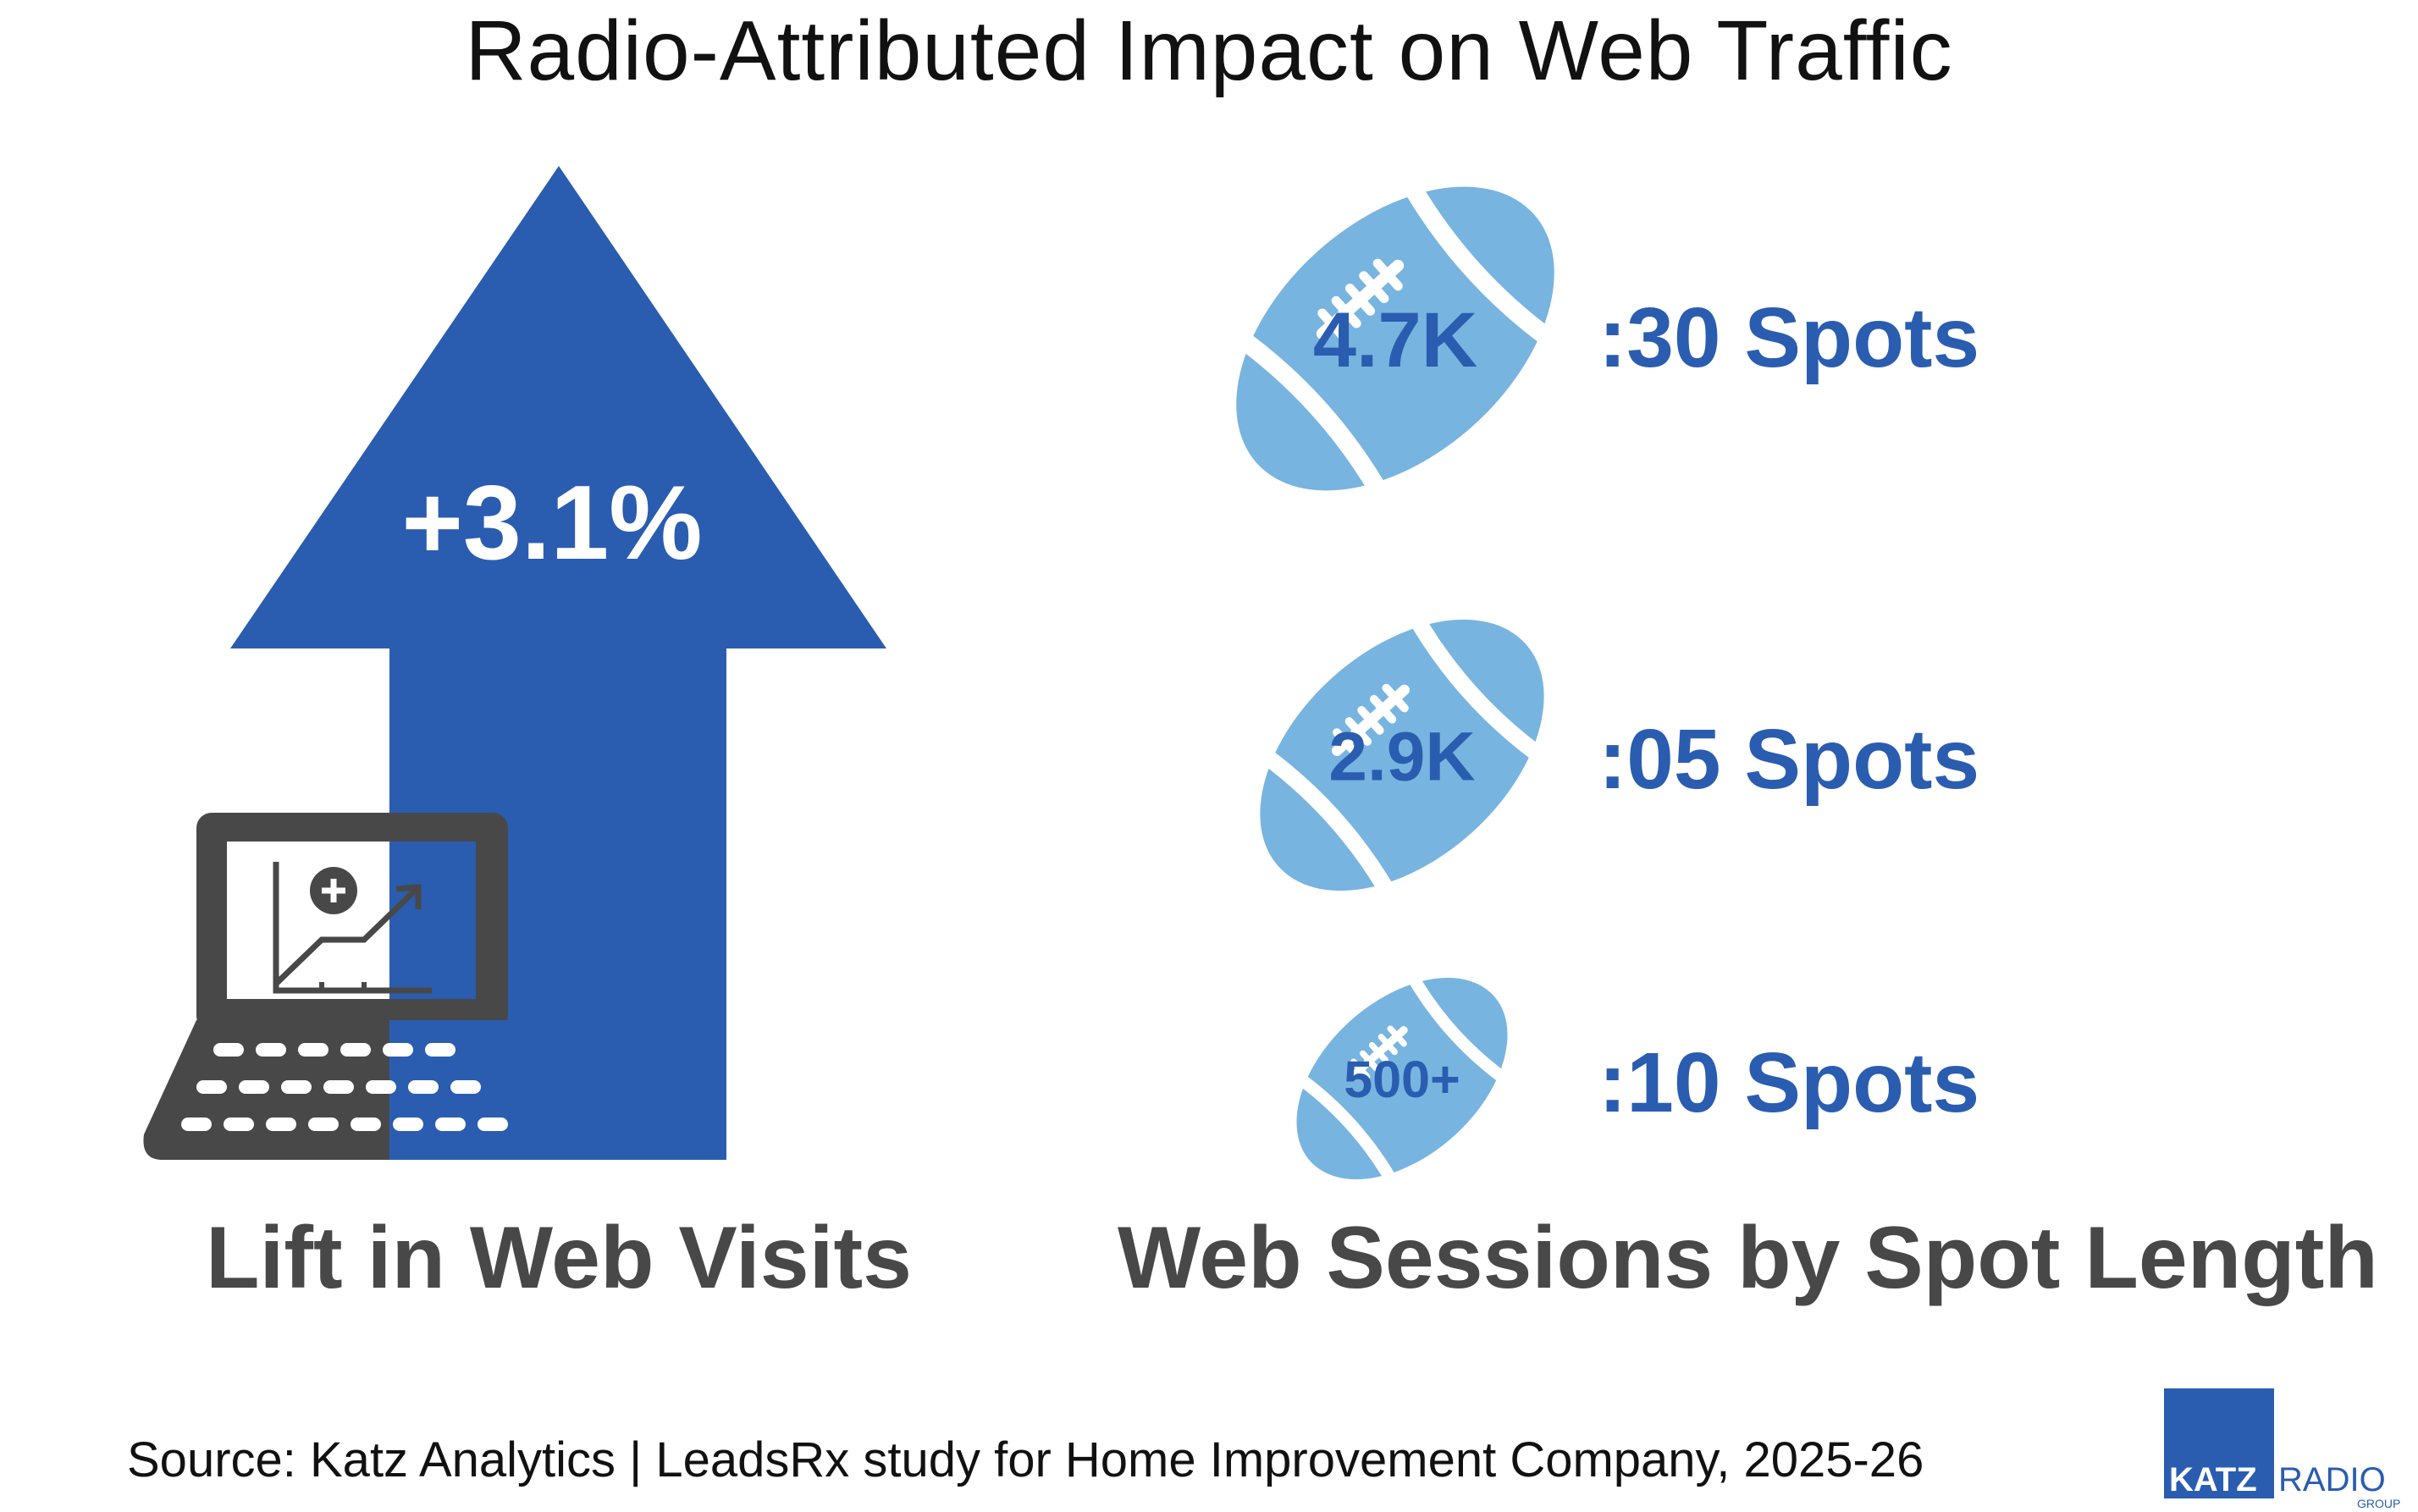 Image resolution: width=2418 pixels, height=1512 pixels. I want to click on session-value: 500+, so click(1402, 1079).